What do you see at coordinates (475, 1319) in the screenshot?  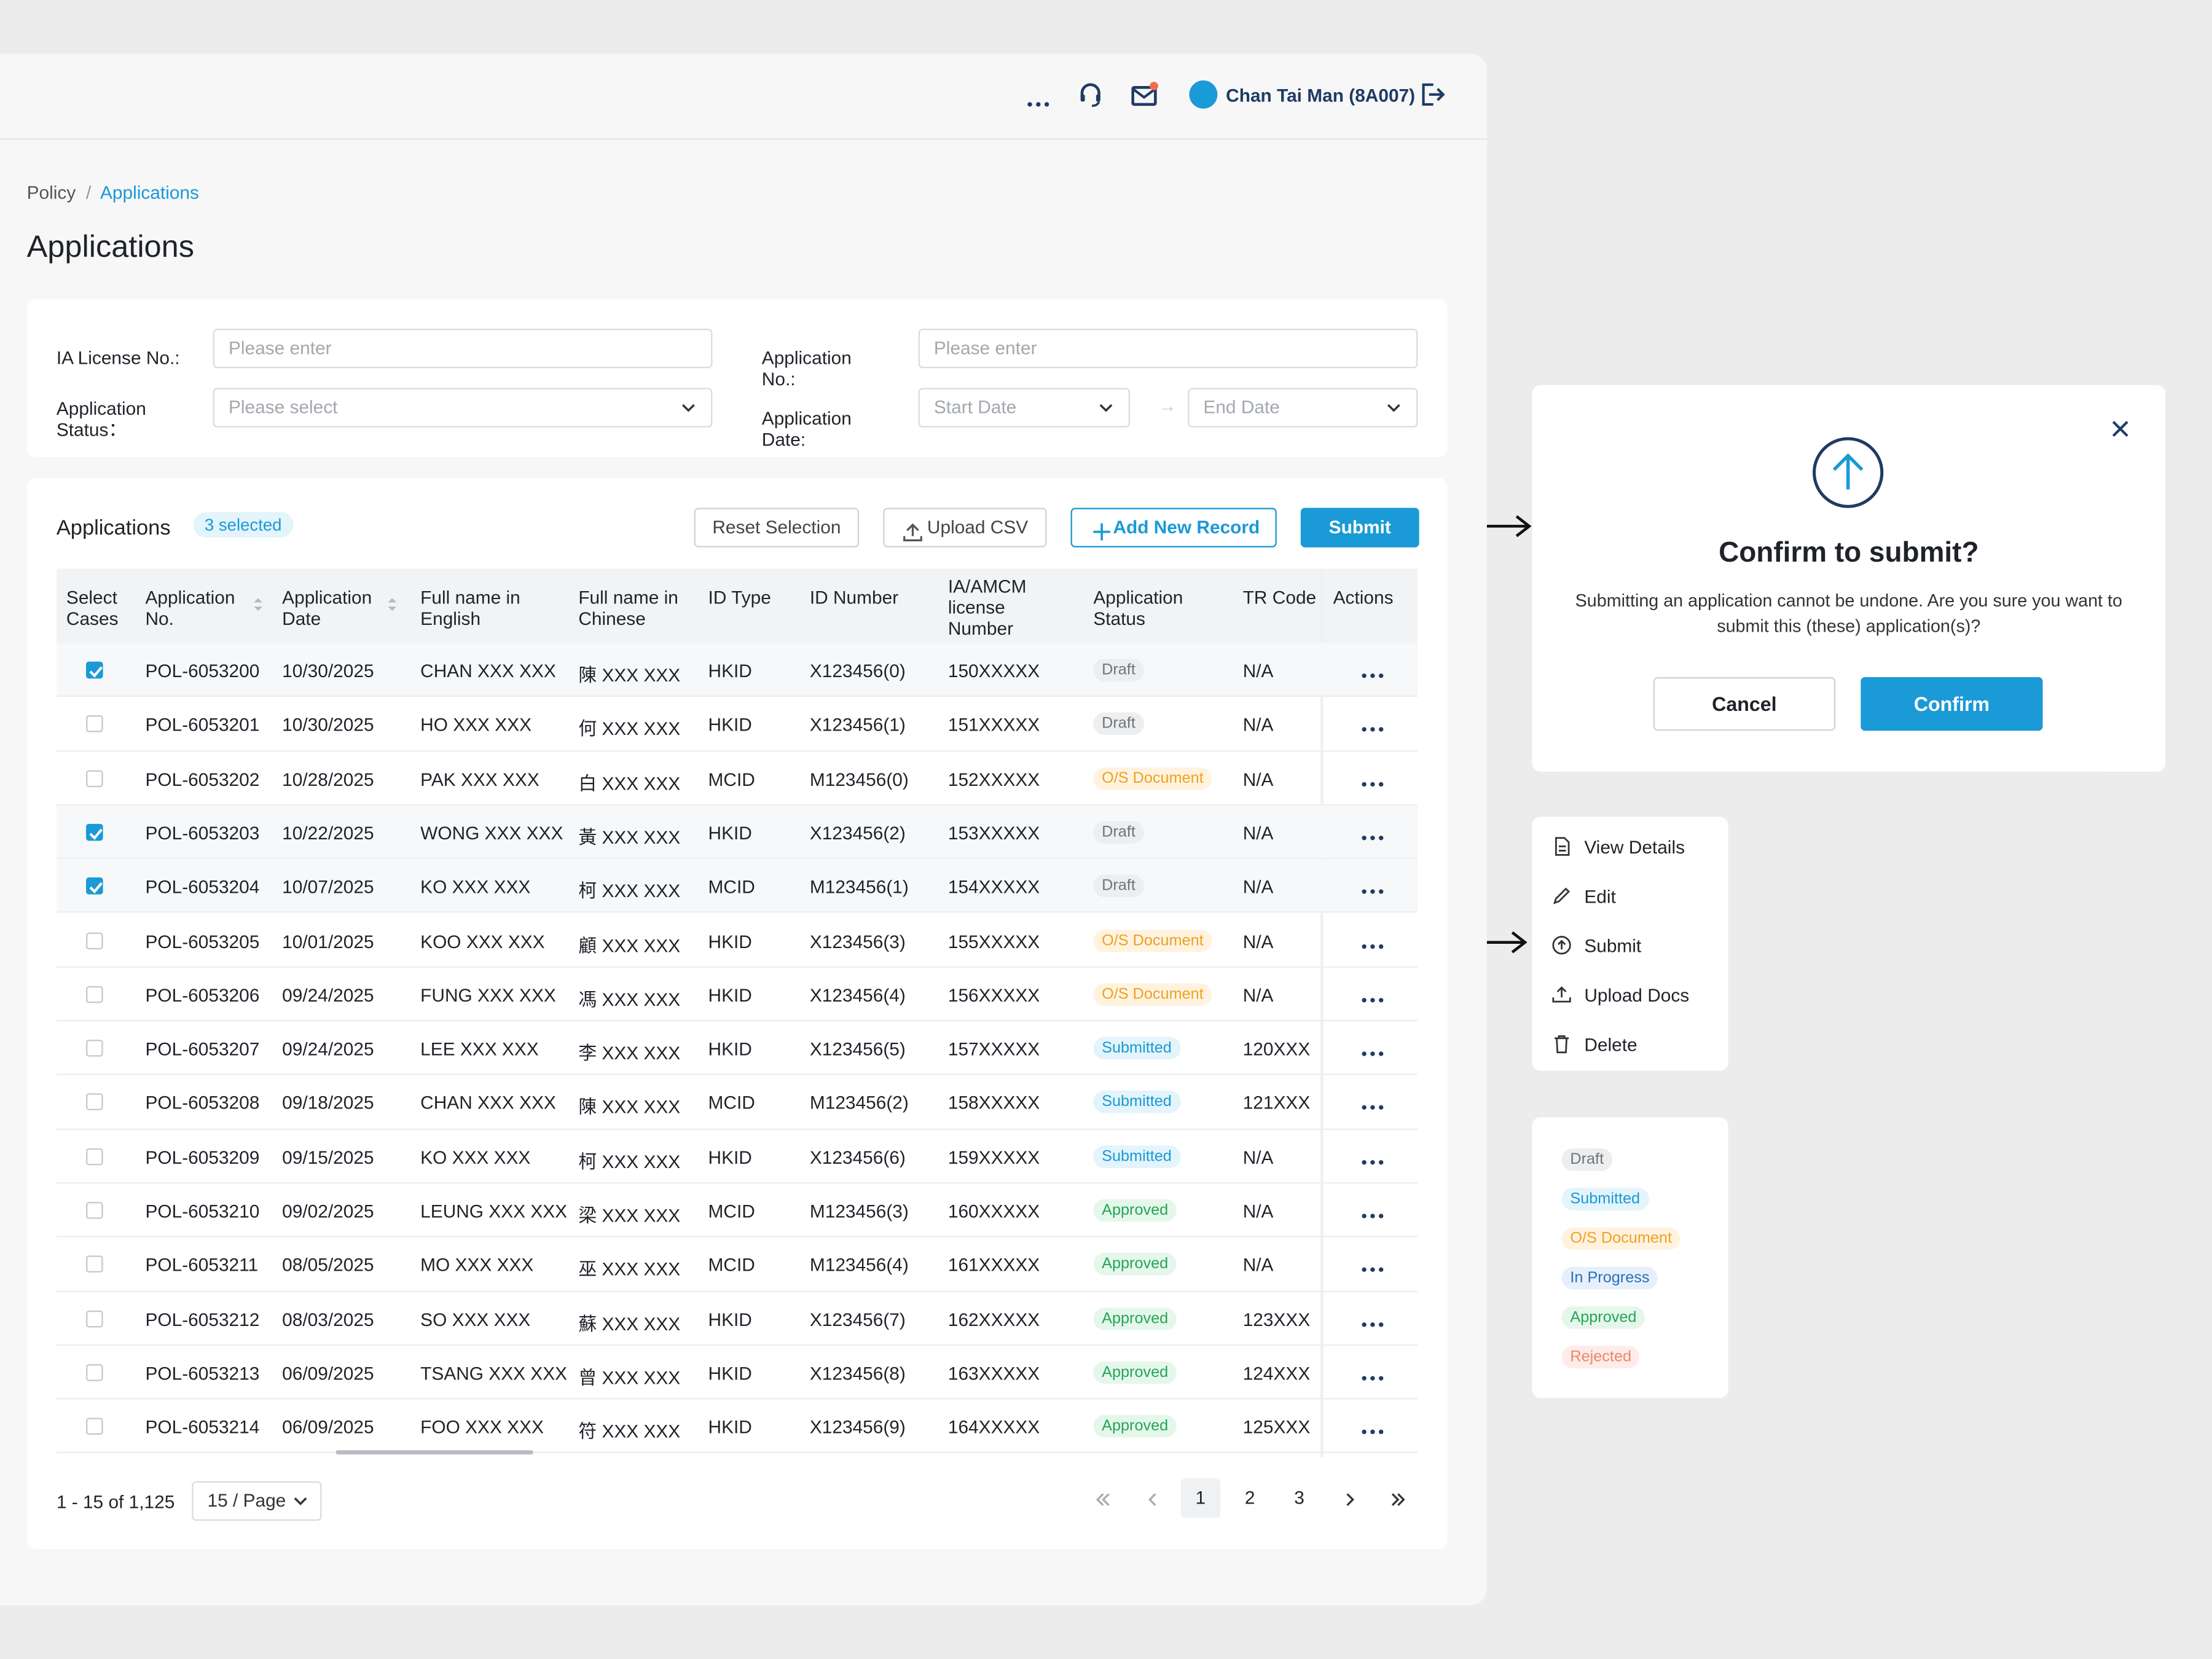 I see `table-cell: SO XXX XXX` at bounding box center [475, 1319].